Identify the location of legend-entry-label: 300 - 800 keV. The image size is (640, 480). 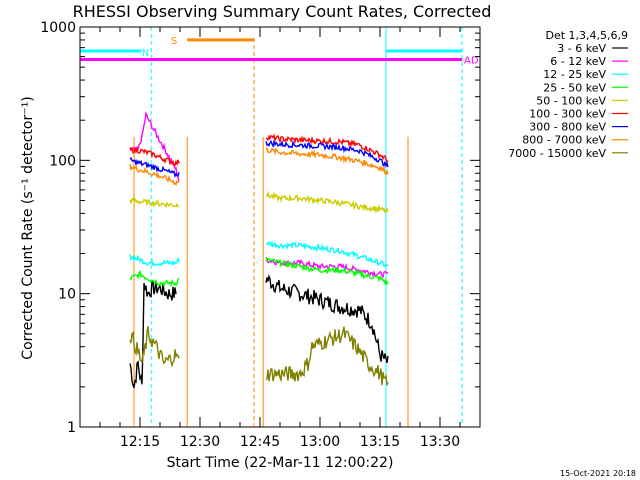
(567, 127).